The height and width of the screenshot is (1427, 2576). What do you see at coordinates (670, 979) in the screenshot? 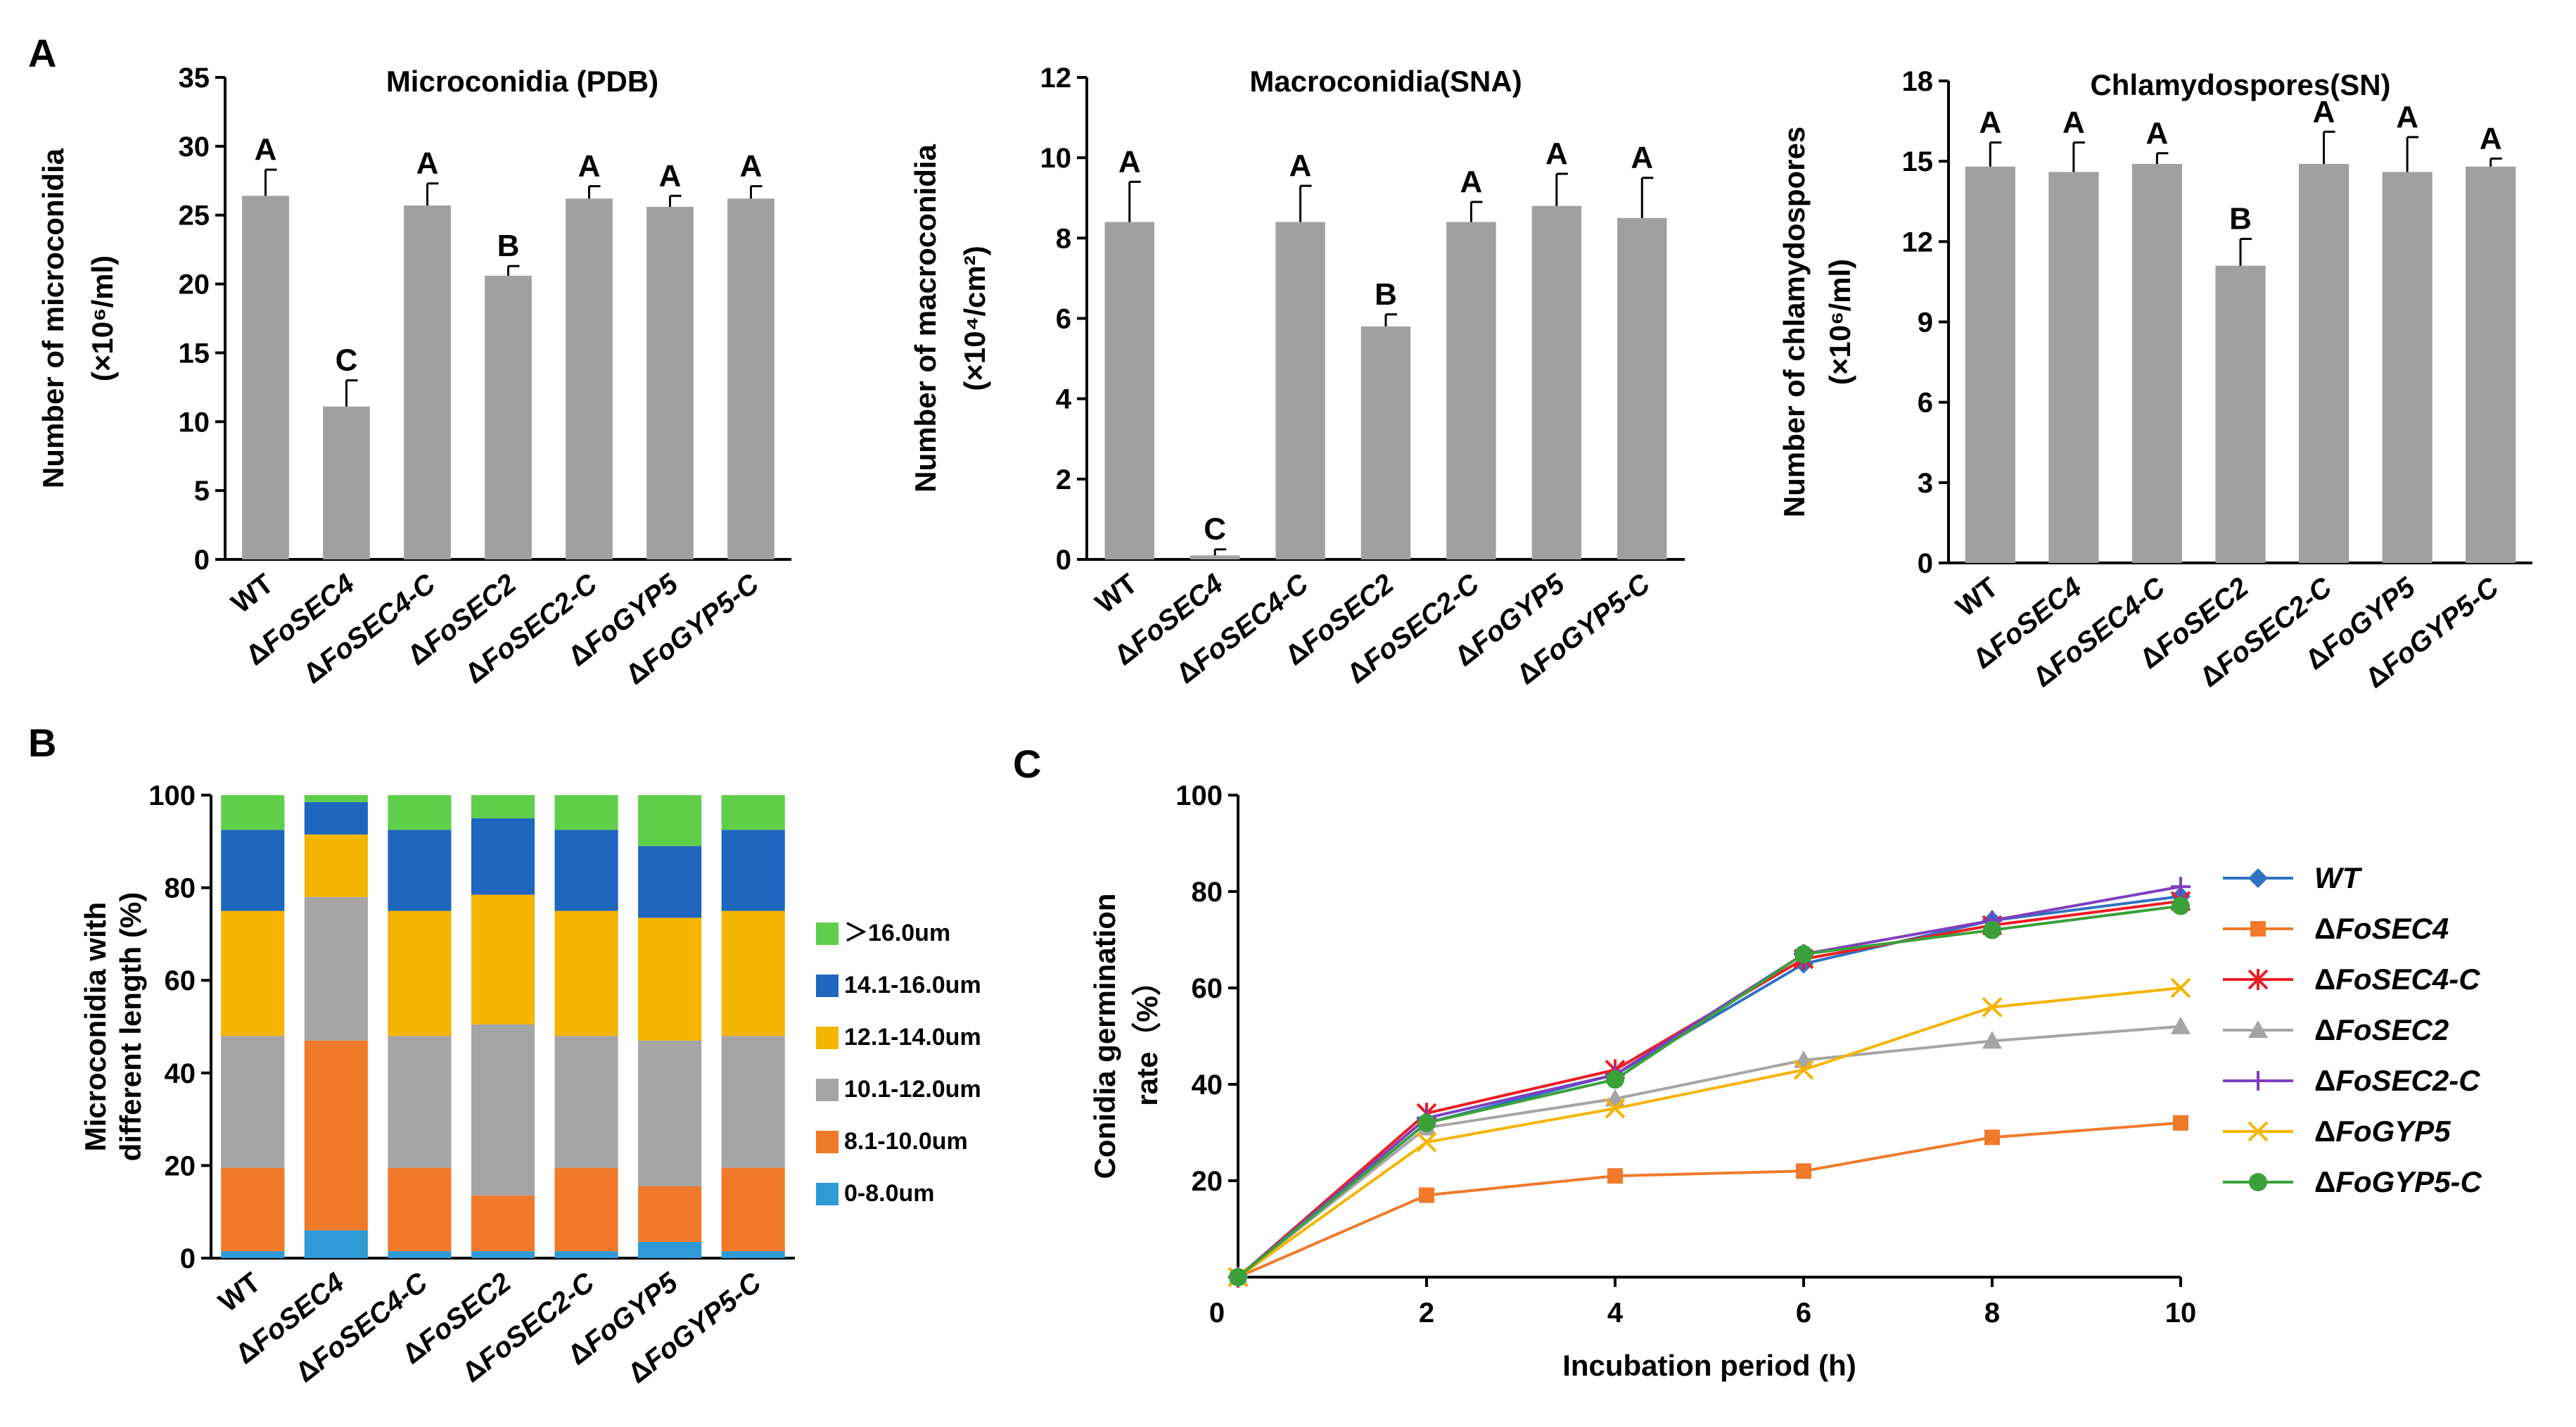
I see `segment-fogyp5-12-1-14-0um` at bounding box center [670, 979].